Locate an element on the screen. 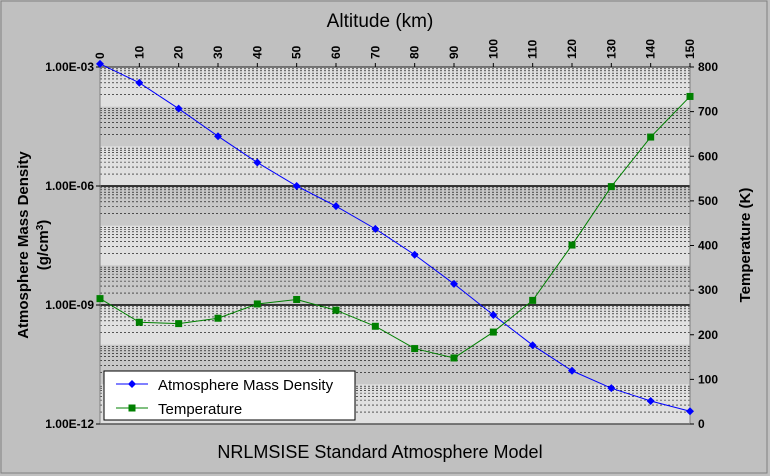  x-tick-label: 10 is located at coordinates (139, 52).